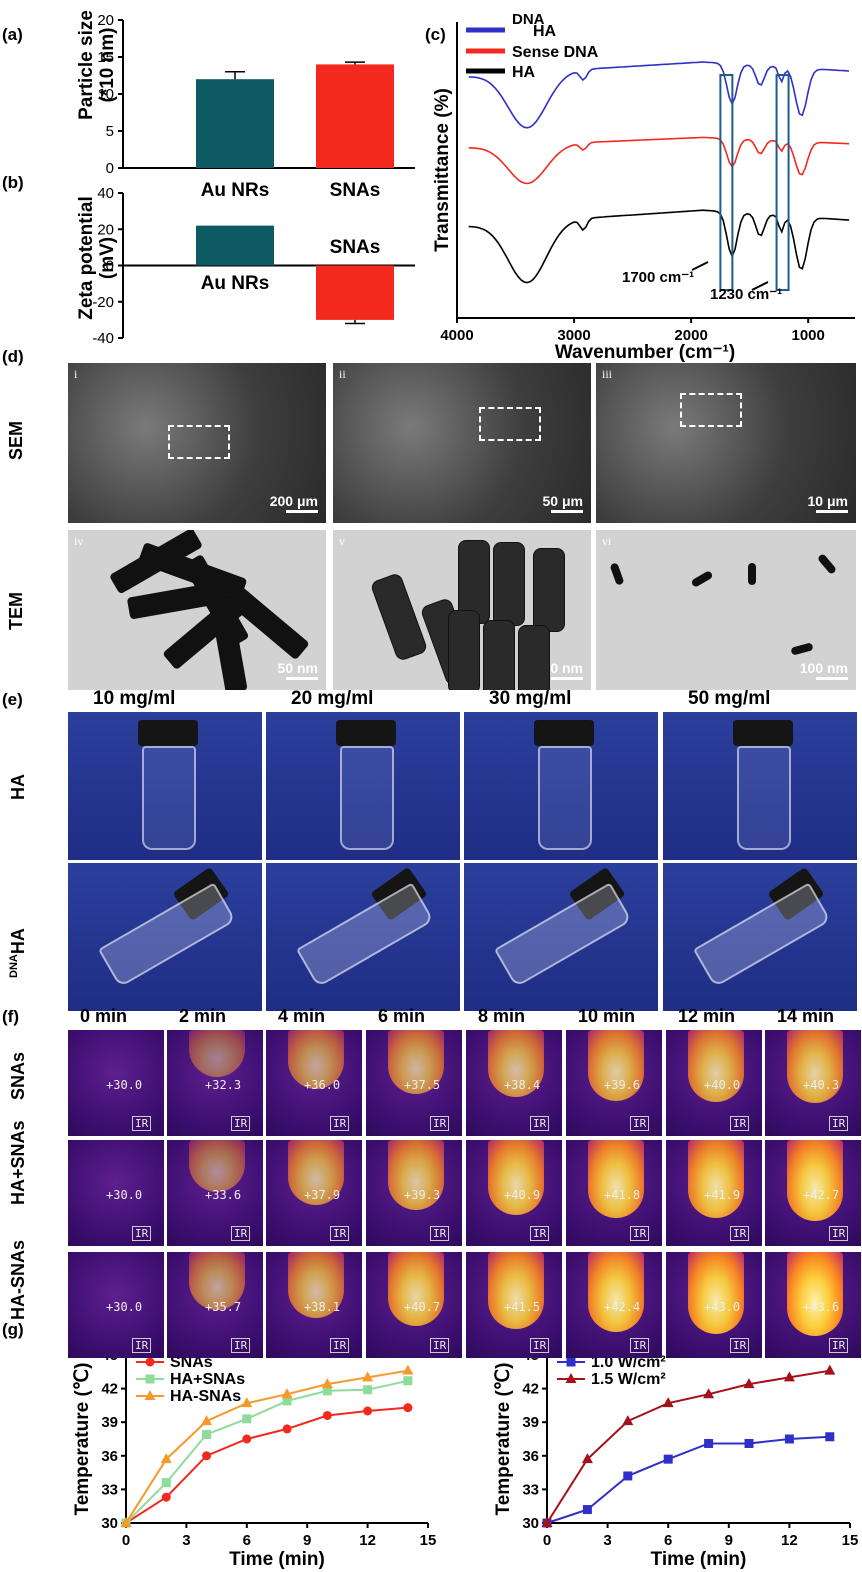  Describe the element at coordinates (124, 1195) in the screenshot. I see `temp-readout-1-0: +30.0` at that location.